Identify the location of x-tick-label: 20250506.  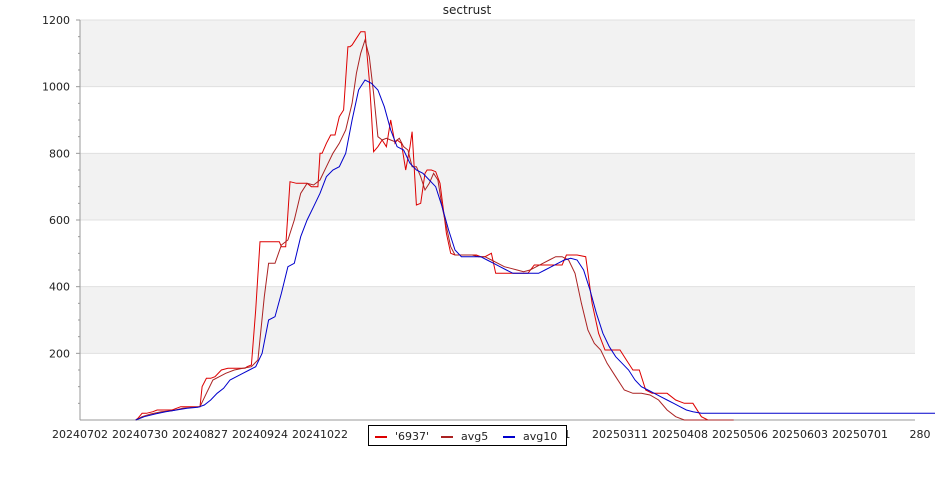
(740, 434).